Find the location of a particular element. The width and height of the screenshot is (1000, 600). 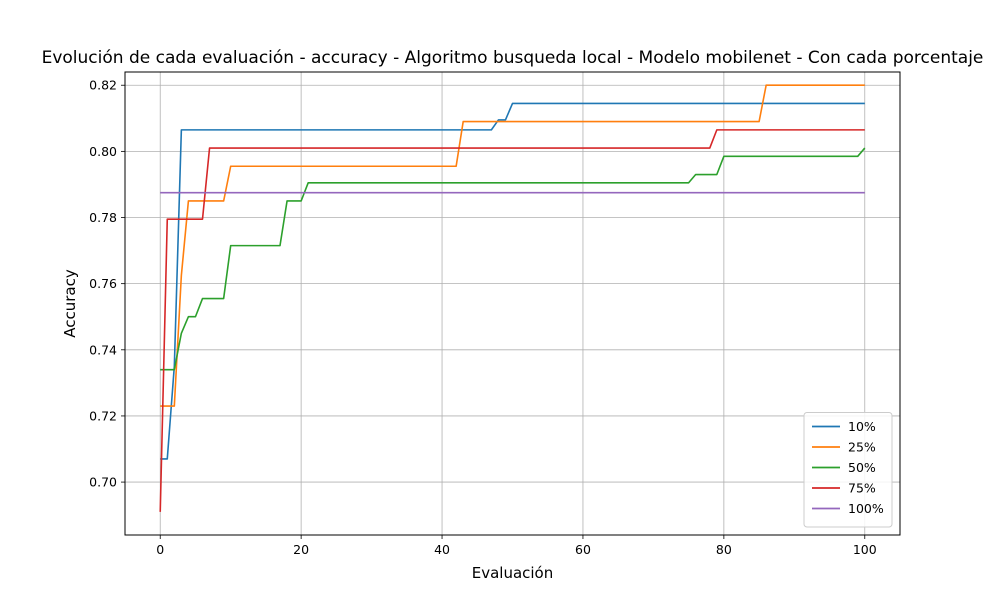

legend-frame is located at coordinates (848, 470).